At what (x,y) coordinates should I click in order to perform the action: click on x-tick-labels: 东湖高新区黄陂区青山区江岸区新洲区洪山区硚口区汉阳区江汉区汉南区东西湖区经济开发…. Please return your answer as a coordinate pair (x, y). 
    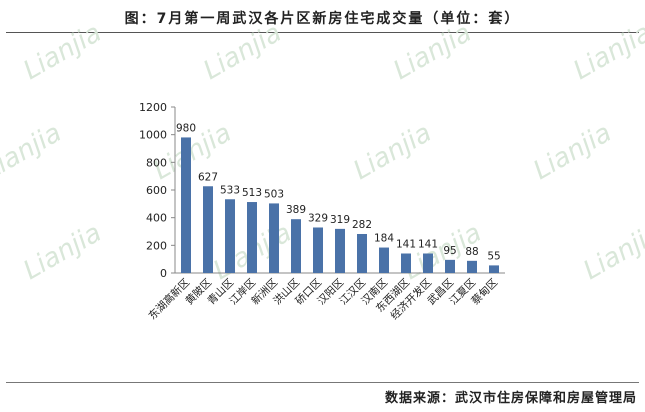
    Looking at the image, I should click on (323, 299).